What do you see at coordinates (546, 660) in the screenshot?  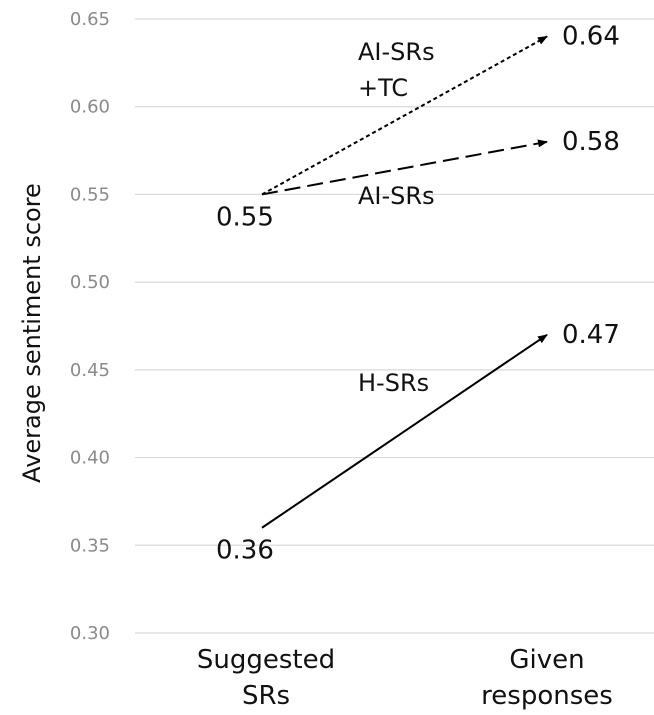 I see `x-category-label: Given` at bounding box center [546, 660].